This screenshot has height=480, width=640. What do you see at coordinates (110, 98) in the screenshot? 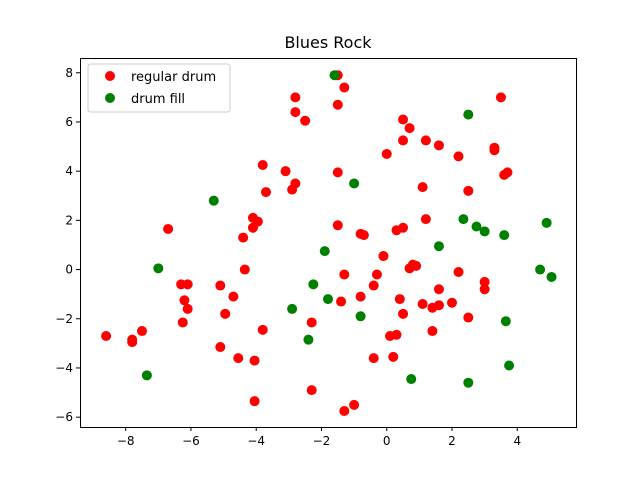
I see `legend-marker-drum-fill` at bounding box center [110, 98].